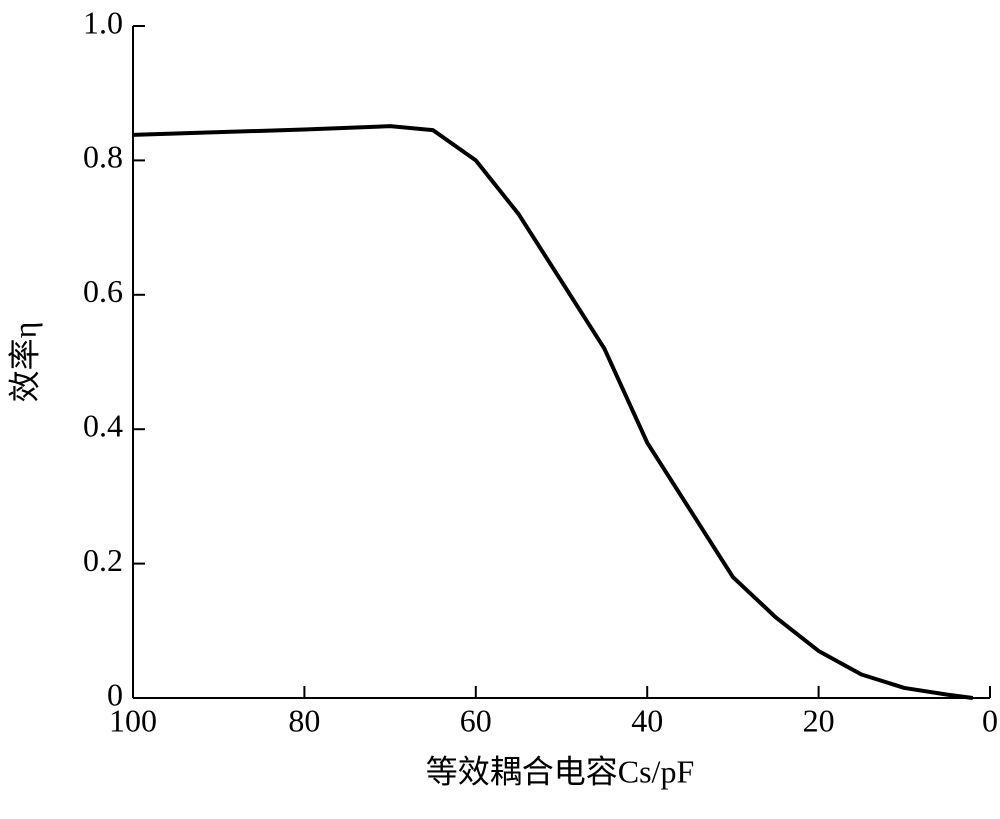 This screenshot has width=1000, height=819. I want to click on y-tick-label: 0.6, so click(103, 291).